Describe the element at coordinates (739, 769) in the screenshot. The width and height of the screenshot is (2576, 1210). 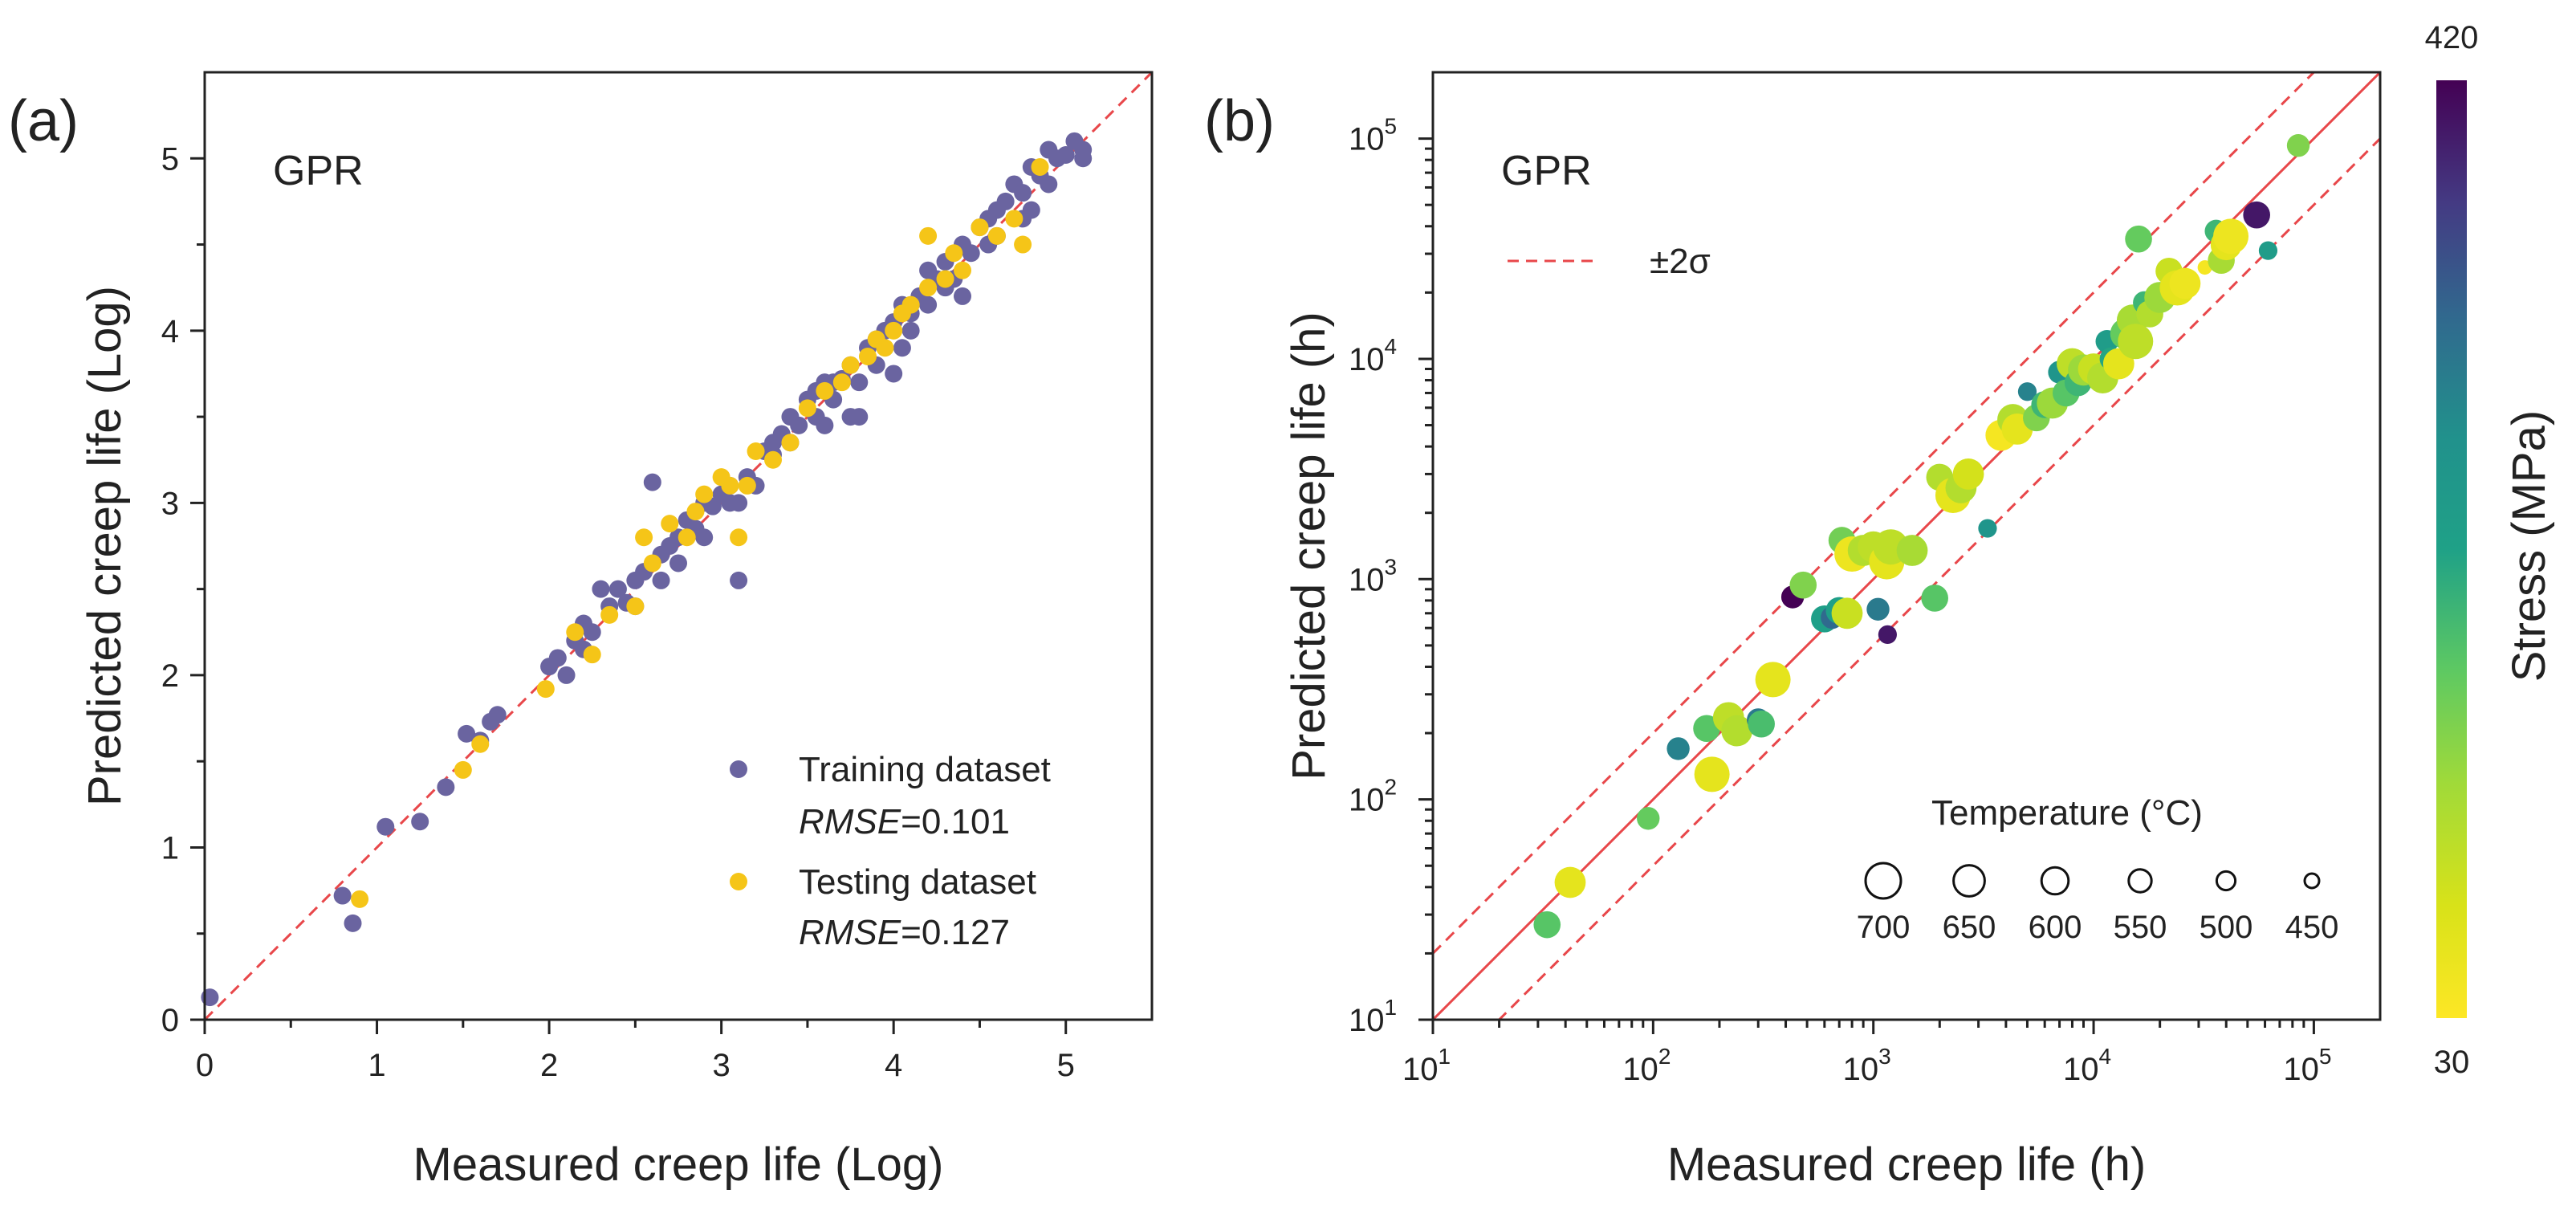
I see `legend-training-marker` at that location.